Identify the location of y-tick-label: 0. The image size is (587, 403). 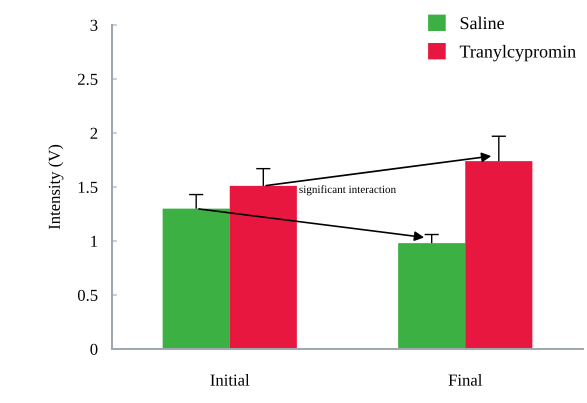
(94, 349).